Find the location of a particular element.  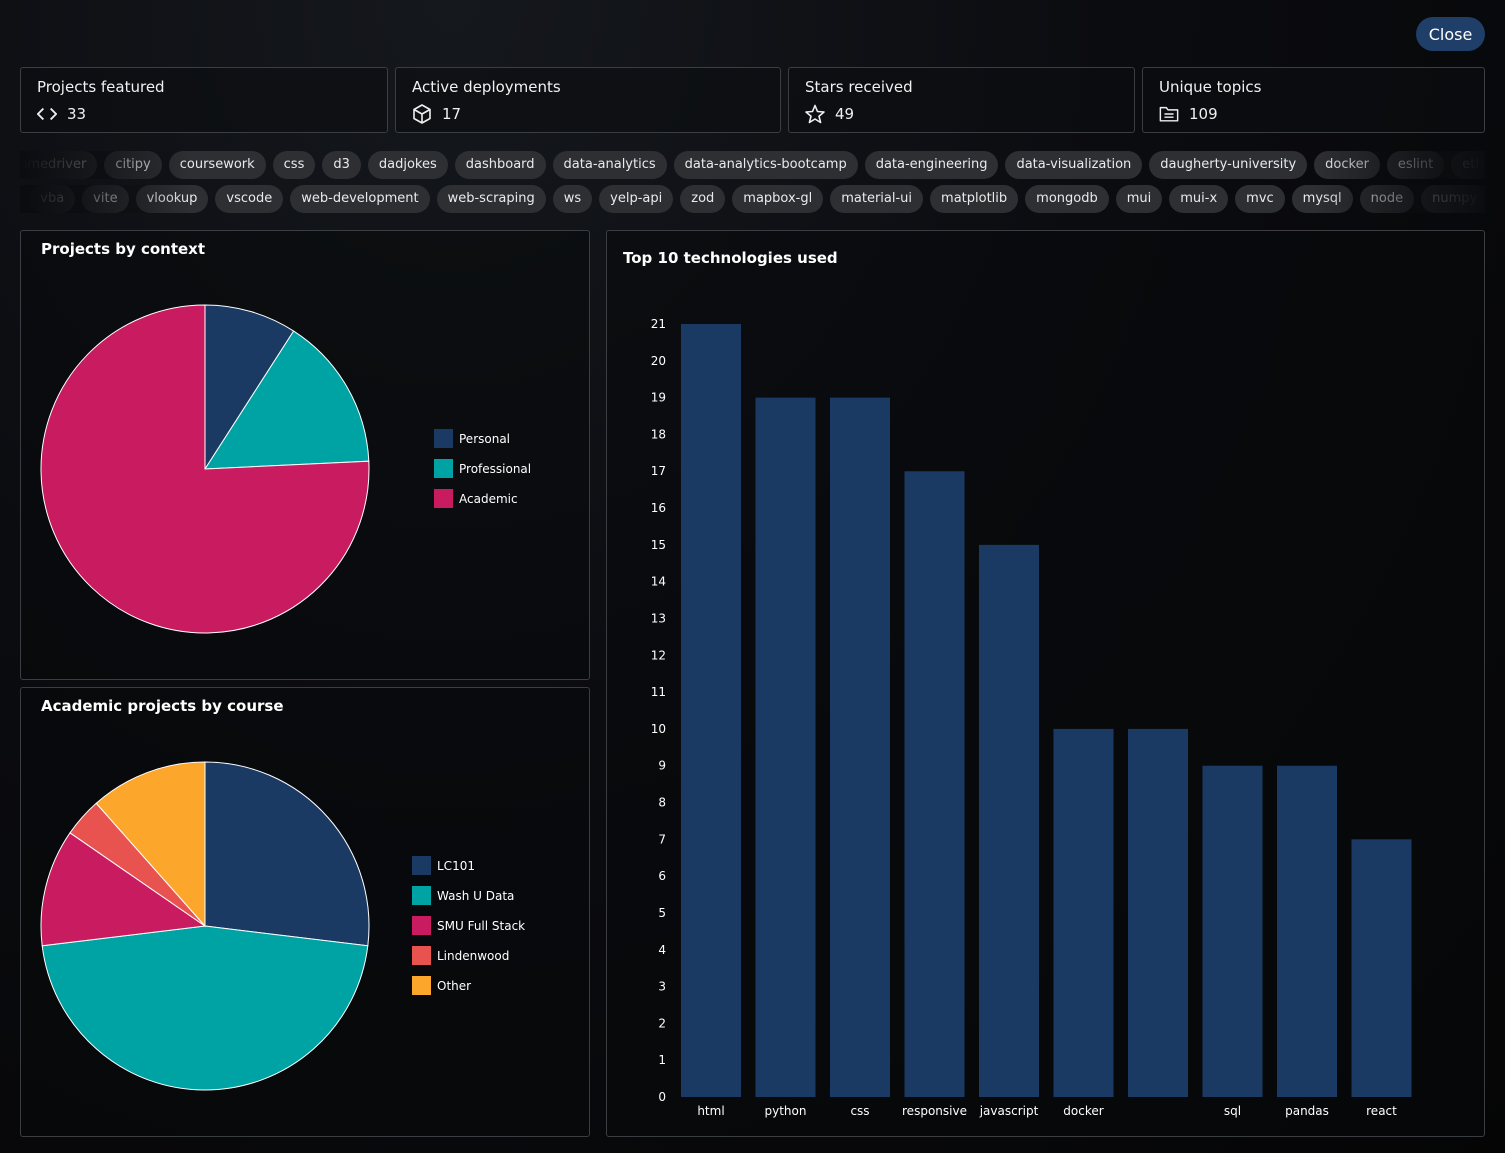

topic-tag: mui is located at coordinates (1139, 199).